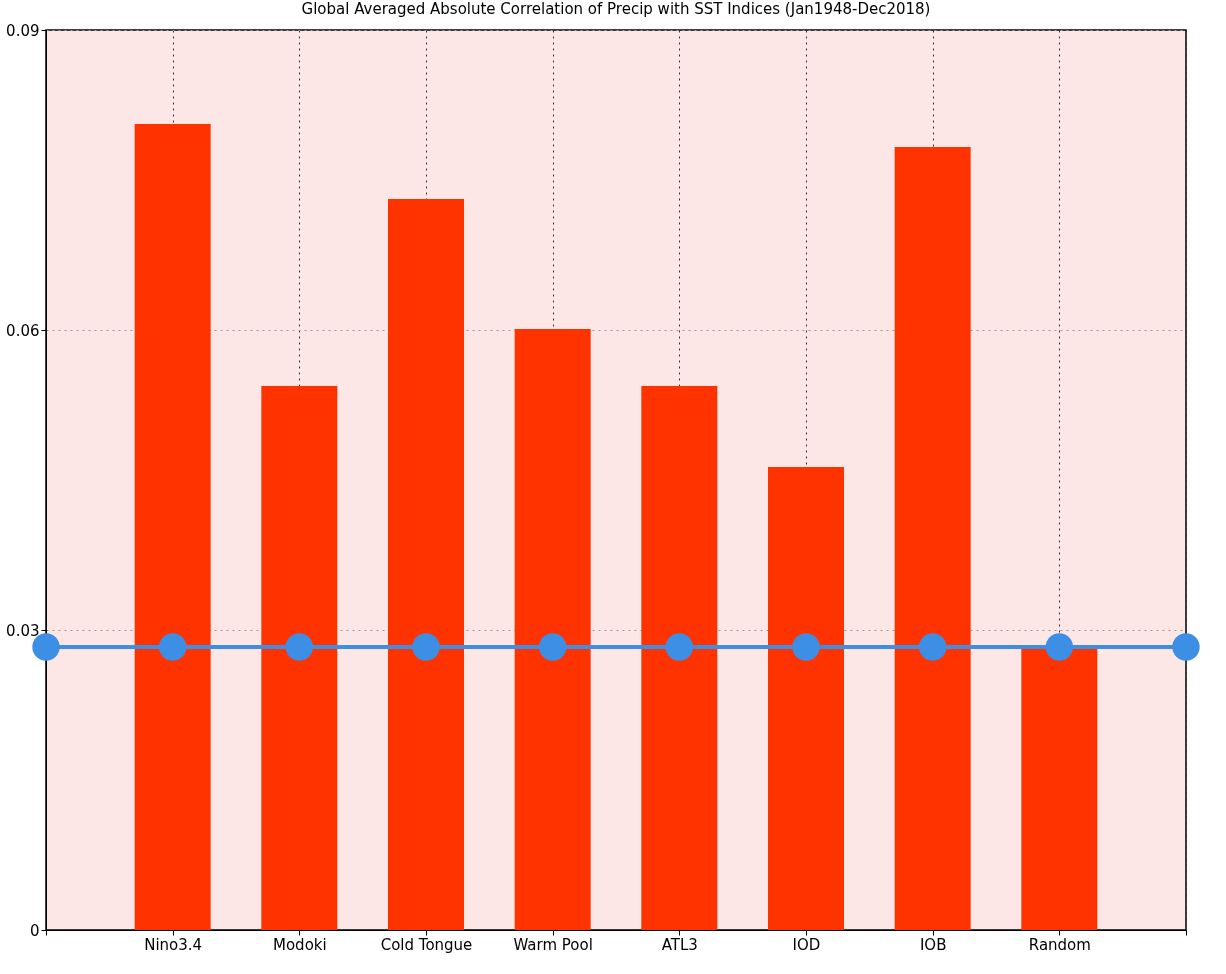 Image resolution: width=1226 pixels, height=974 pixels. What do you see at coordinates (173, 944) in the screenshot?
I see `x-tick-label: Nino3.4` at bounding box center [173, 944].